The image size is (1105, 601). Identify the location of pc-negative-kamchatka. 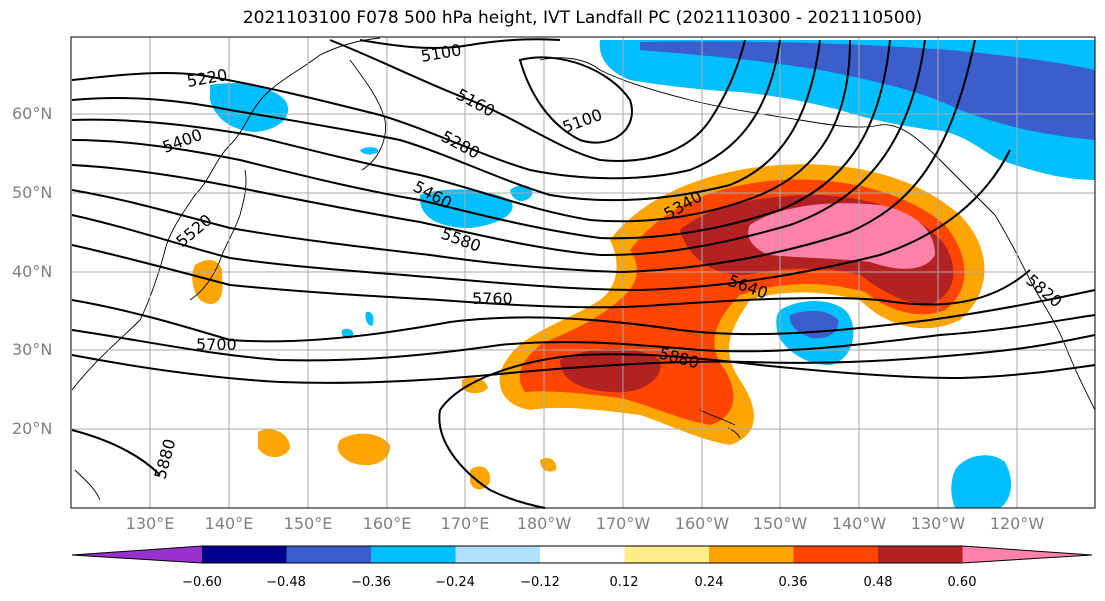
(249, 107).